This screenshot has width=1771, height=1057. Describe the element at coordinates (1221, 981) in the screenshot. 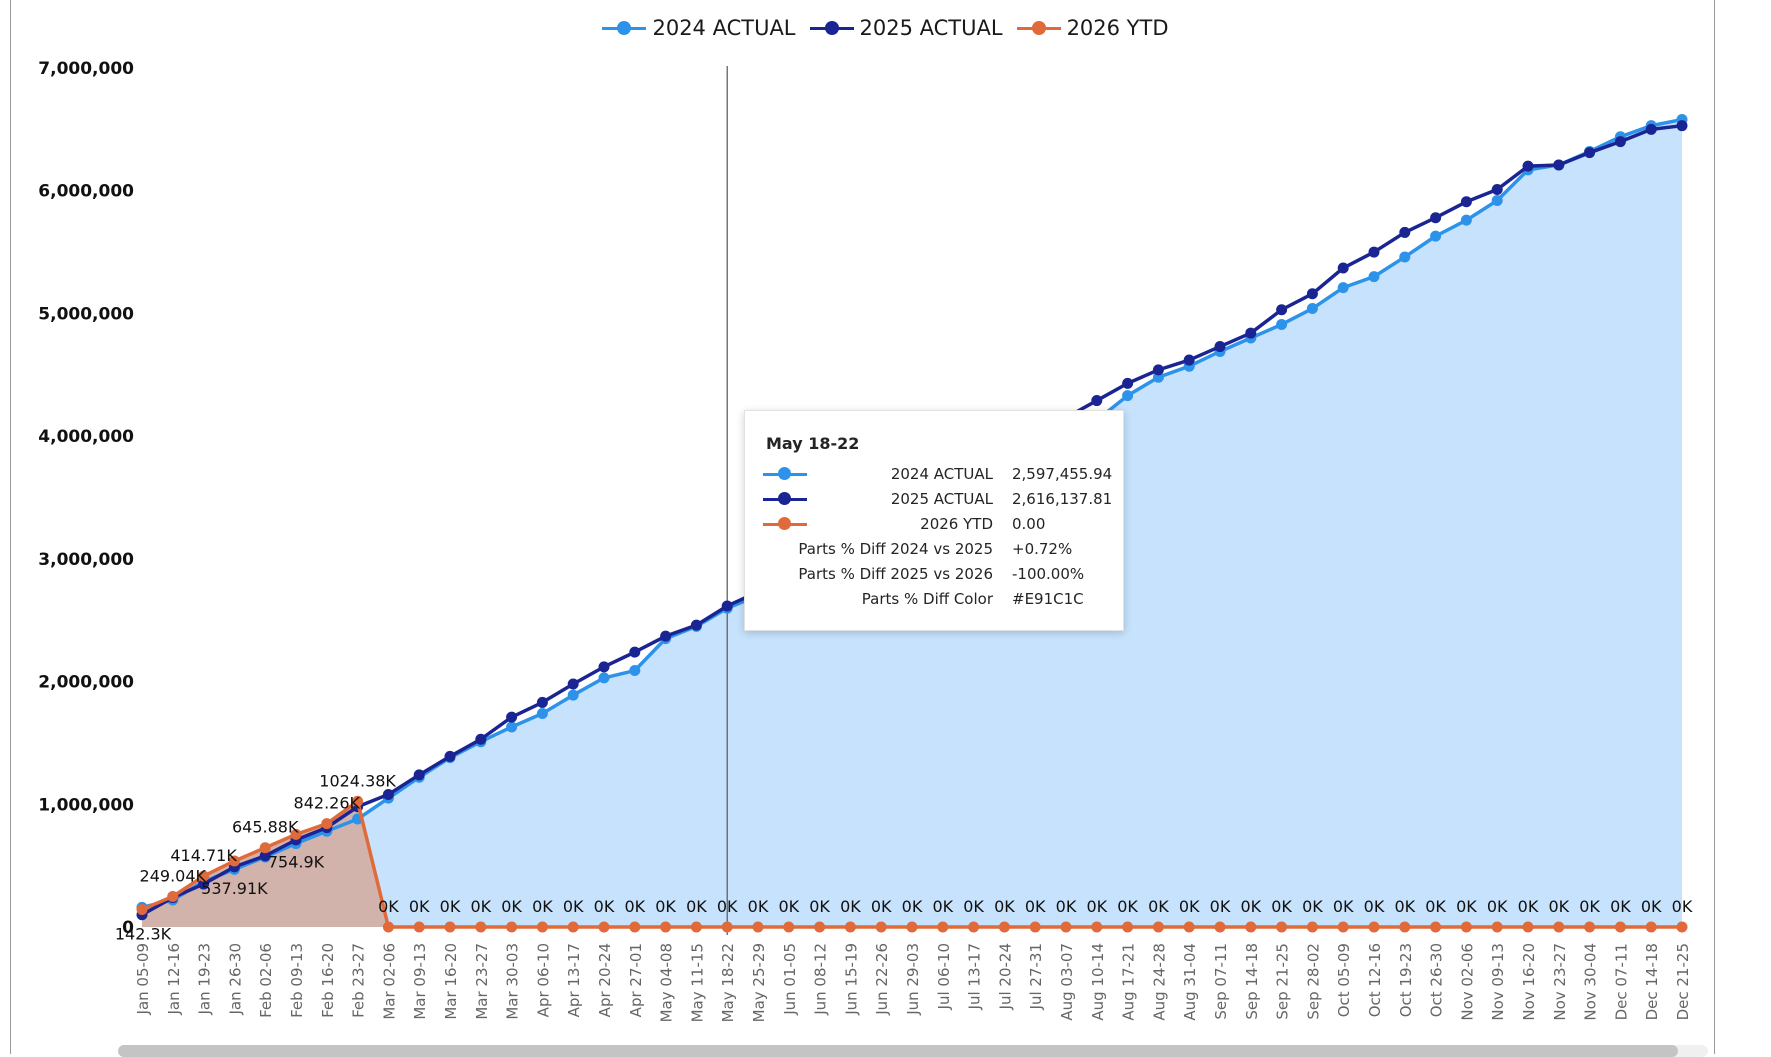

I see `x-tick-label: Sep 07-11` at that location.